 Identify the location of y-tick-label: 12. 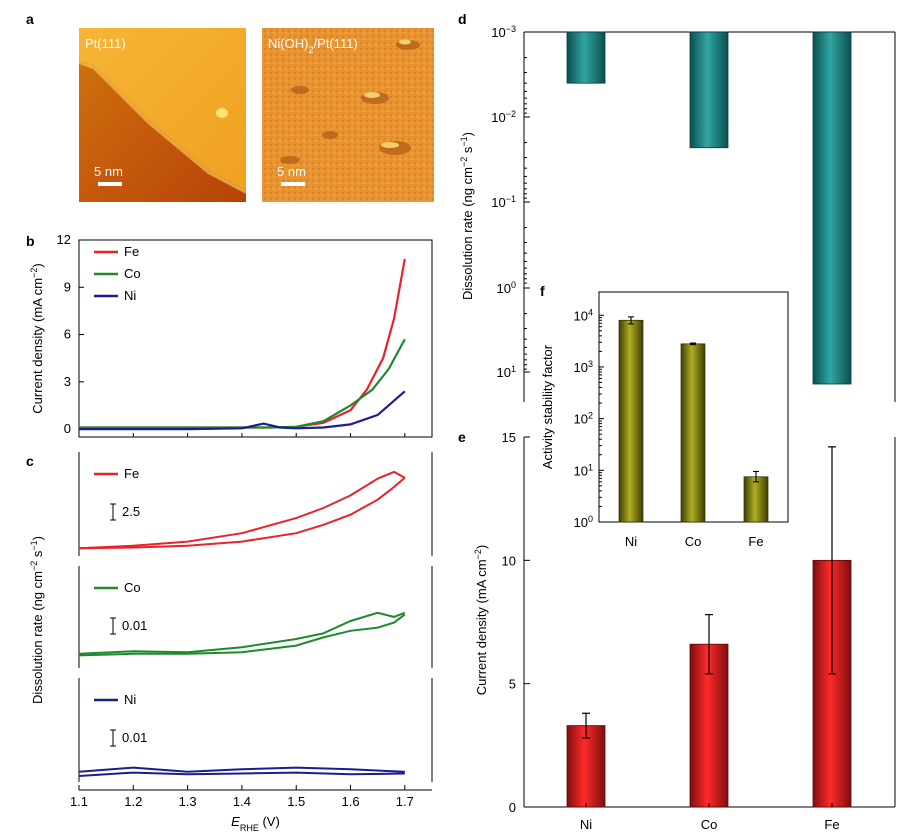
(64, 239).